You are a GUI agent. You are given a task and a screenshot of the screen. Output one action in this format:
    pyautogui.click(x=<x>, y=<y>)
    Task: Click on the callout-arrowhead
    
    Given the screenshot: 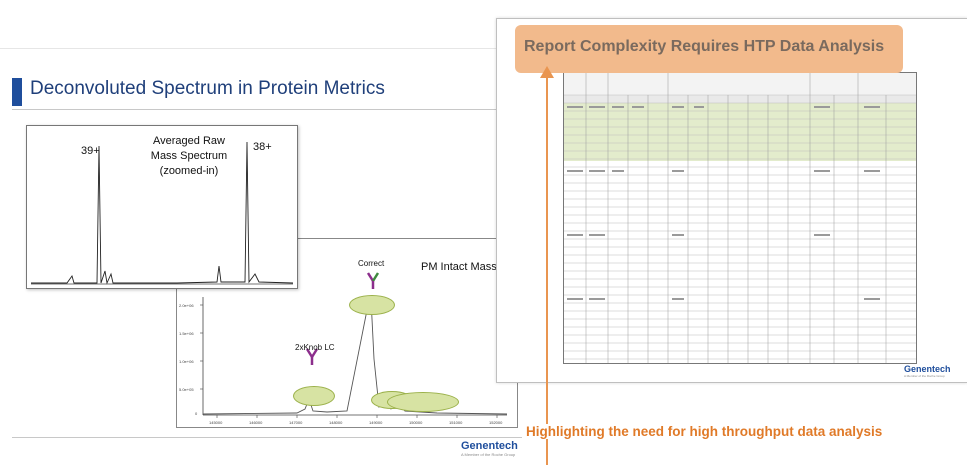 What is the action you would take?
    pyautogui.click(x=547, y=72)
    